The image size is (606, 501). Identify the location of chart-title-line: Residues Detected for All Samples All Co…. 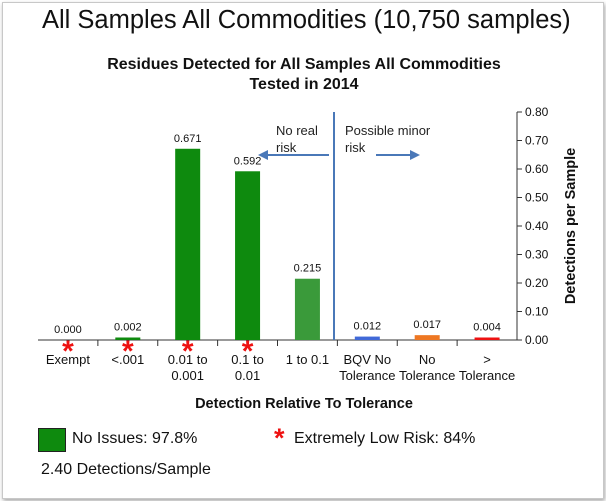
(304, 64).